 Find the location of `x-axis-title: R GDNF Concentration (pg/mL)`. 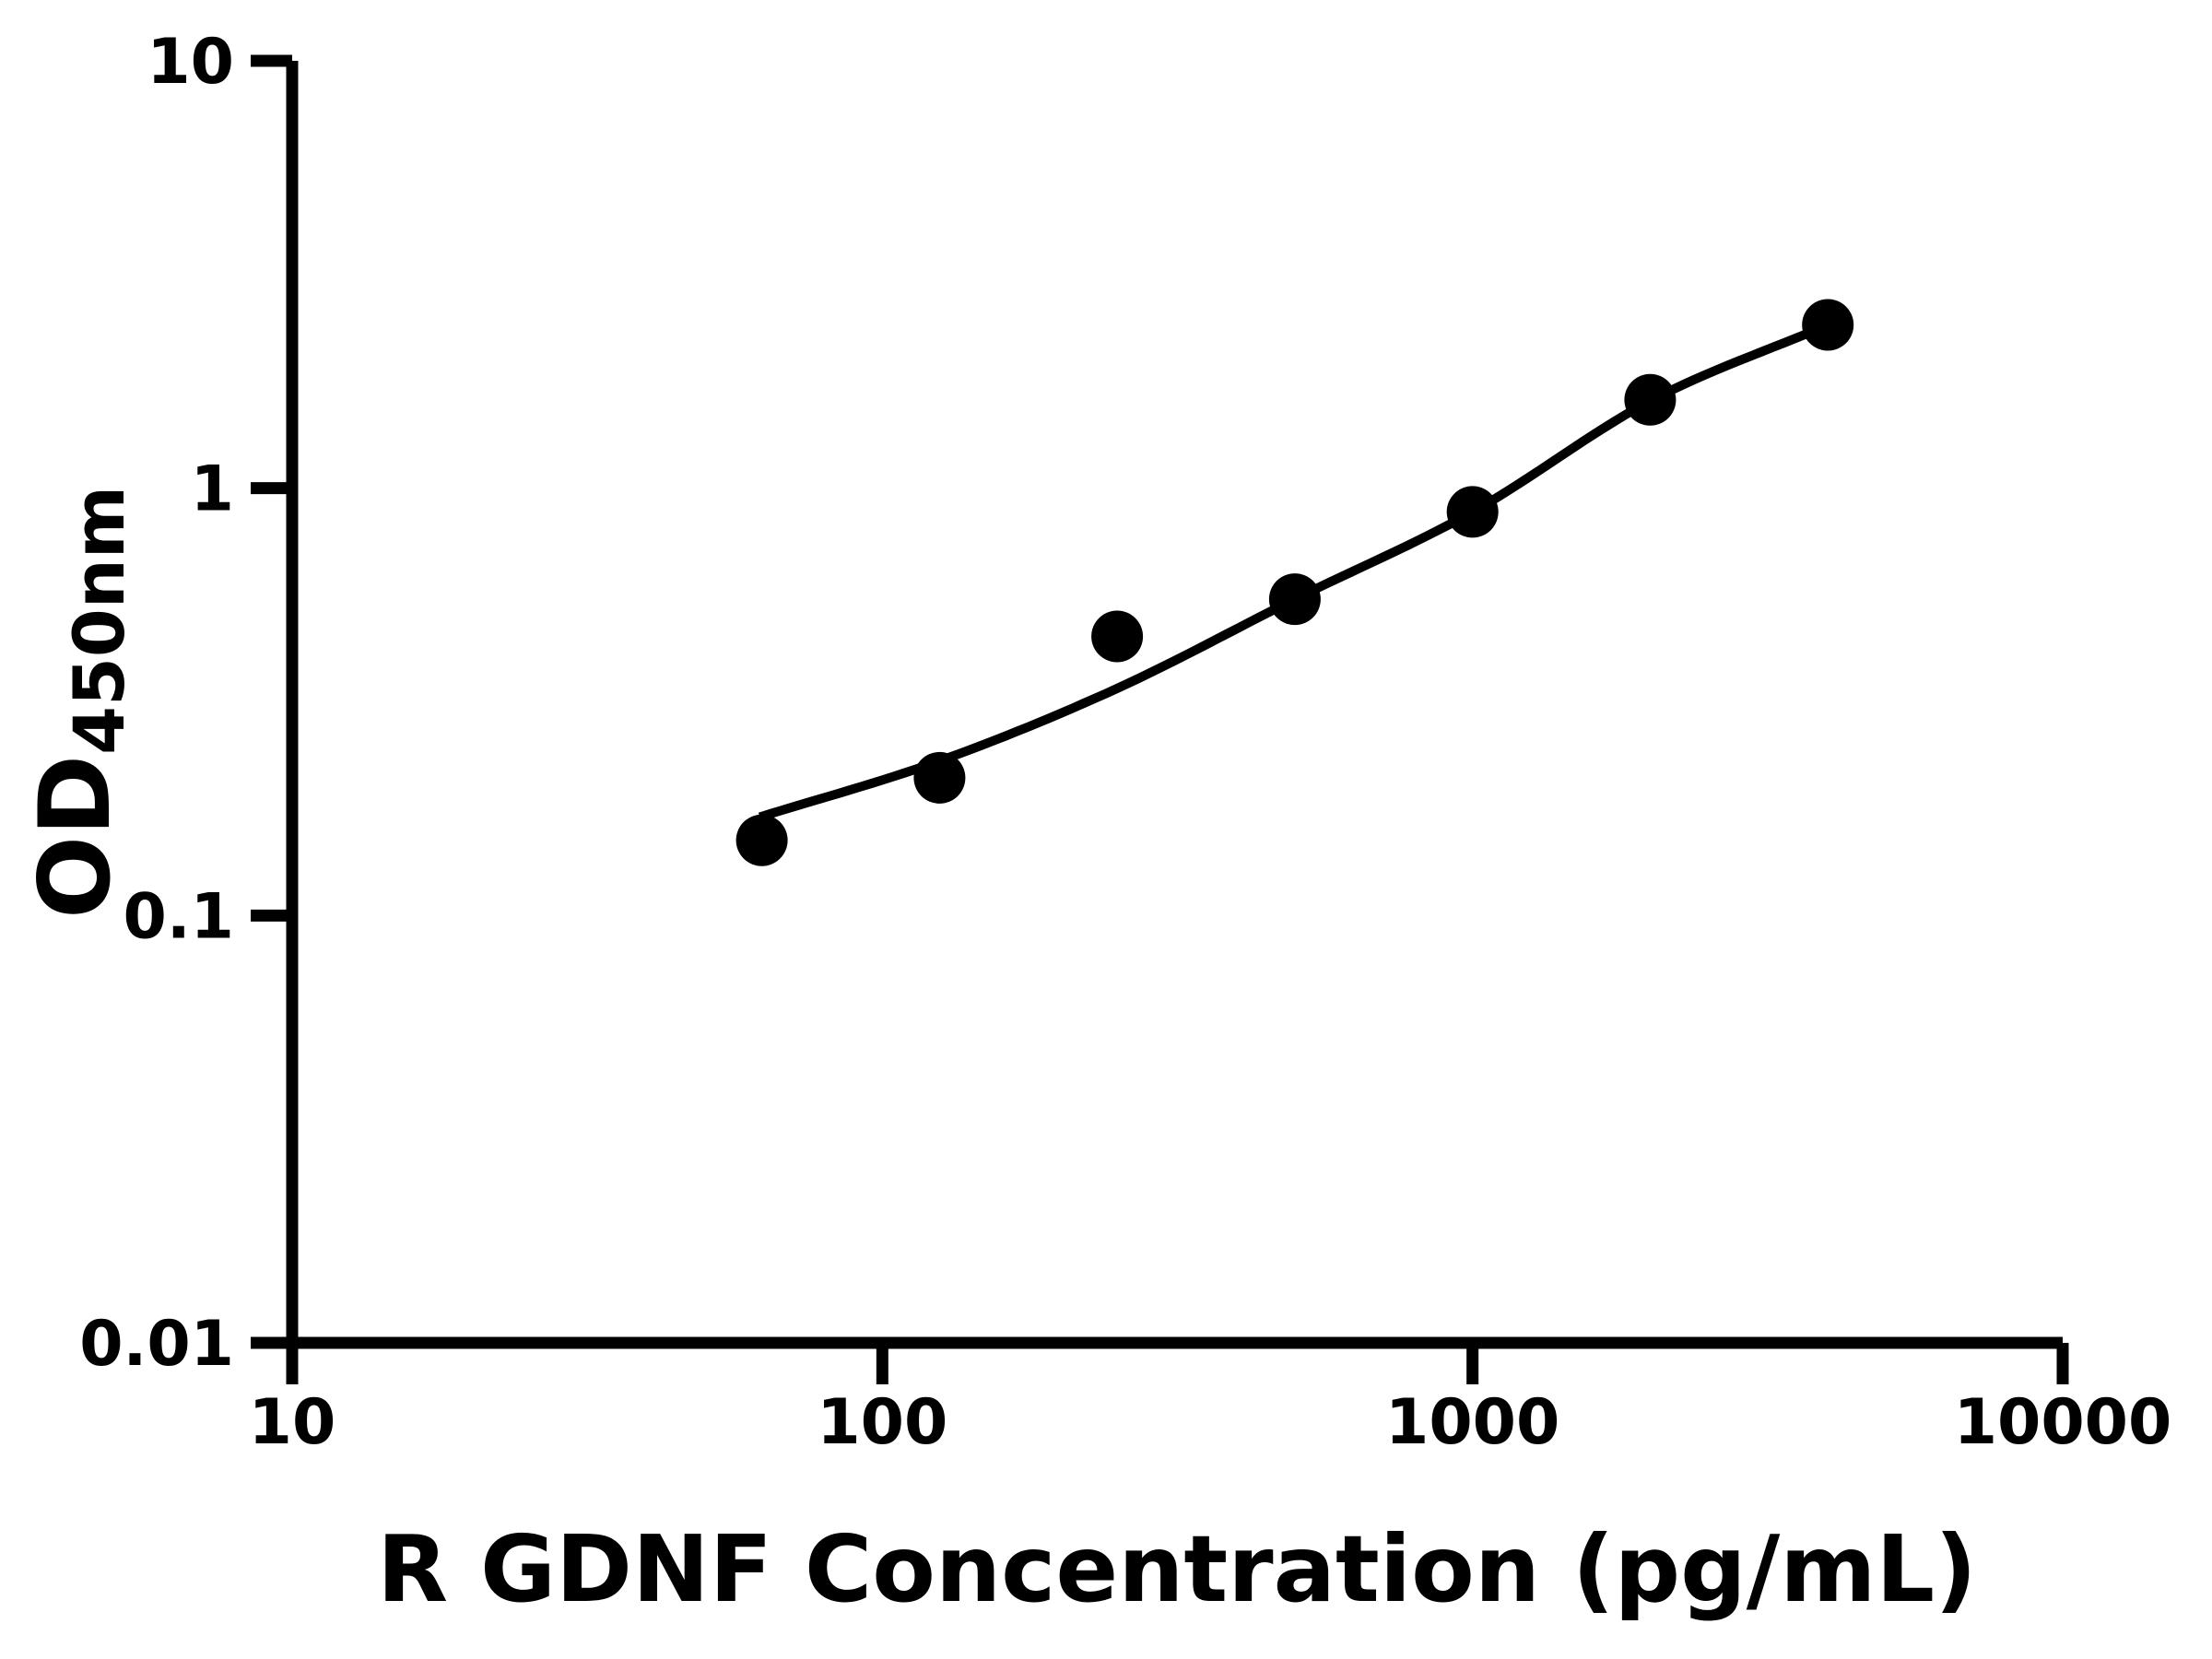

x-axis-title: R GDNF Concentration (pg/mL) is located at coordinates (1177, 1569).